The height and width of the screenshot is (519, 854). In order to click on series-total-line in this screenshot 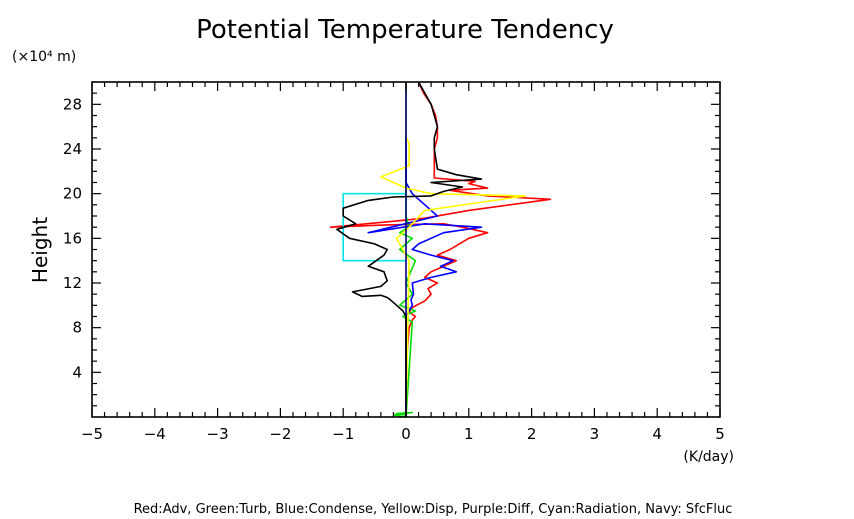, I will do `click(409, 249)`.